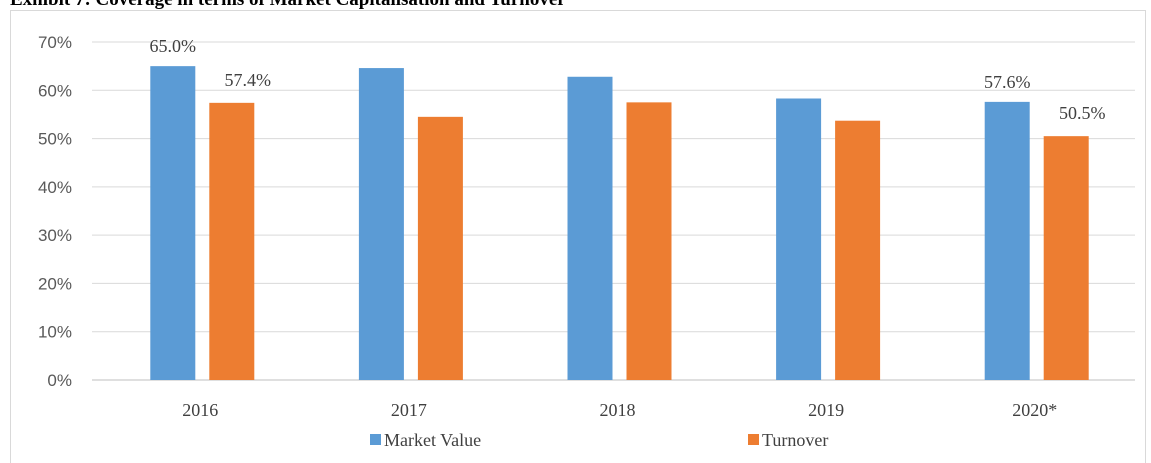 This screenshot has height=463, width=1151. What do you see at coordinates (1082, 113) in the screenshot?
I see `data-label: 50.5%` at bounding box center [1082, 113].